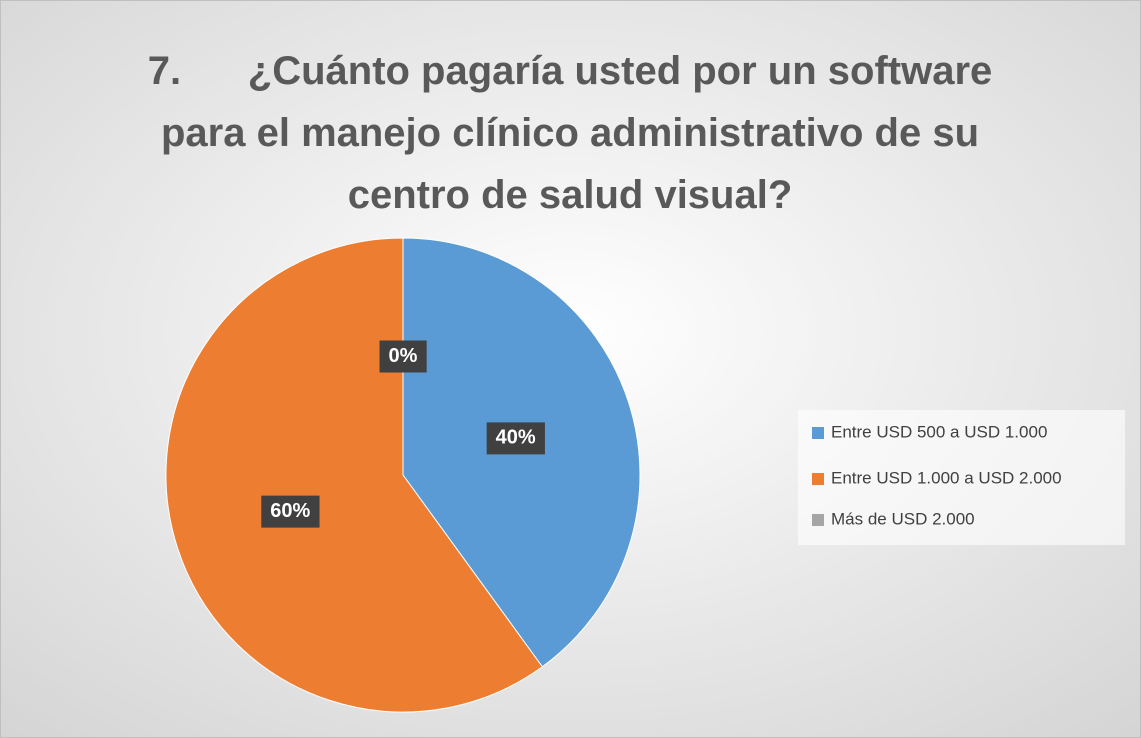  Describe the element at coordinates (903, 518) in the screenshot. I see `legend-label: Más de USD 2.000` at that location.